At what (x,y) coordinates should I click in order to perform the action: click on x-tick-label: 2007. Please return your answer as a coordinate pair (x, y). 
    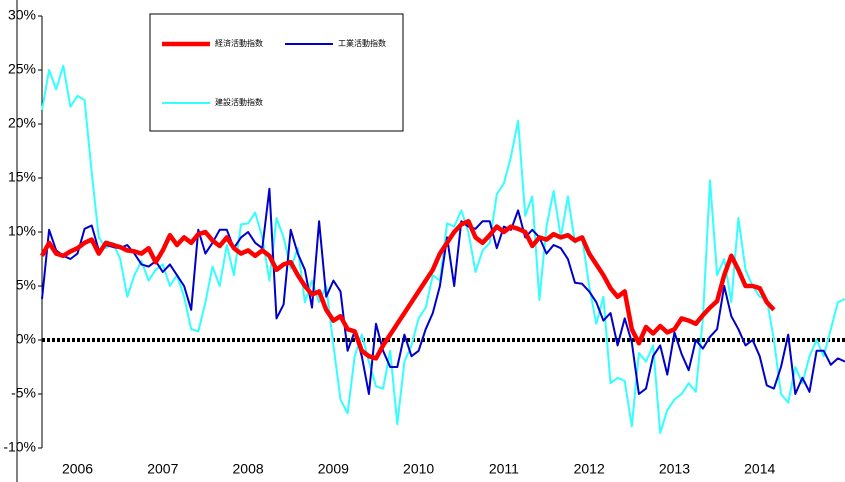
    Looking at the image, I should click on (162, 469).